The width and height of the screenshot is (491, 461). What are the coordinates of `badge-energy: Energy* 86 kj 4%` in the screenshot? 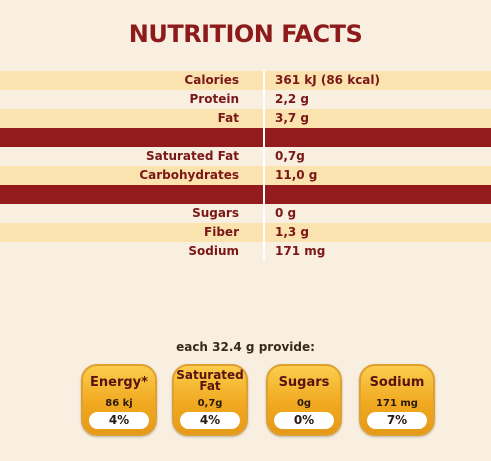 It's located at (119, 400).